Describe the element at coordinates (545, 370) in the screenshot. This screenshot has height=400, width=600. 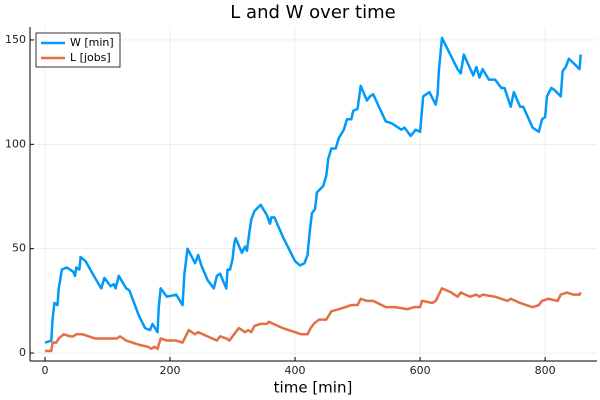
I see `x-tick-label: 800` at that location.